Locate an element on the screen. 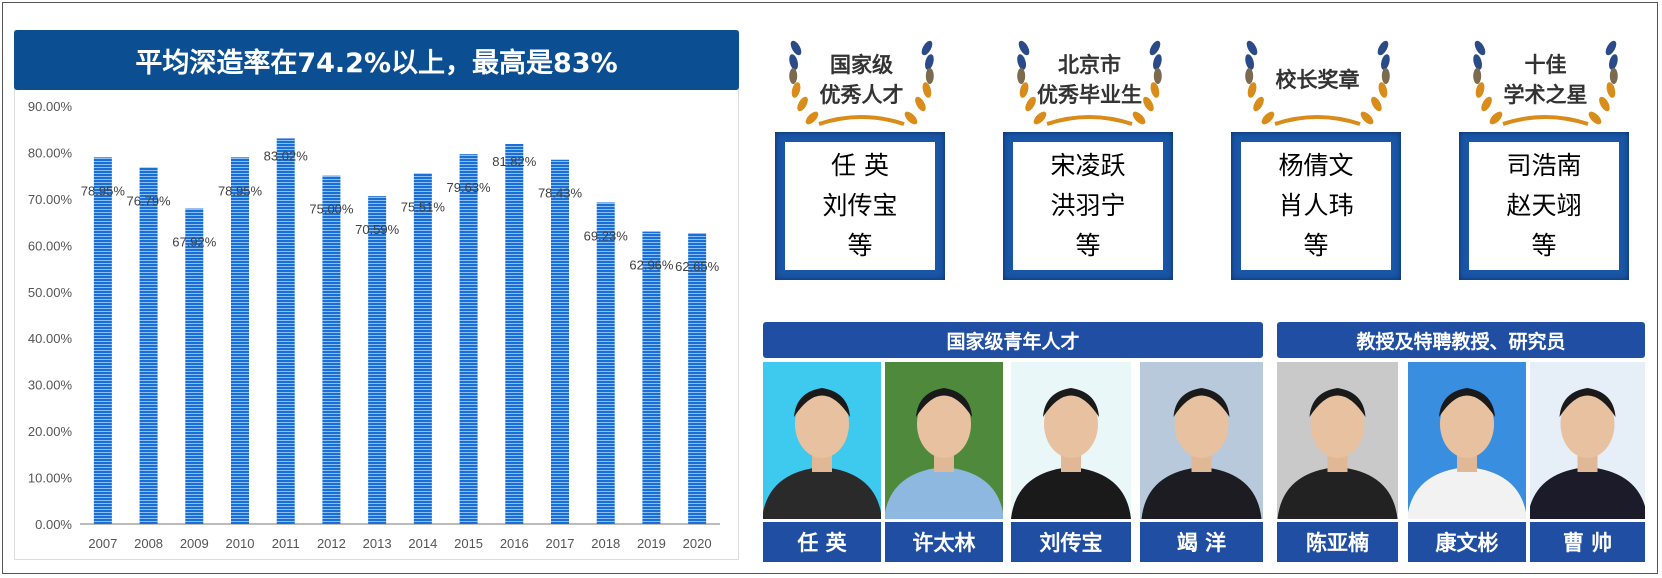 This screenshot has width=1662, height=578. person-name: 陈亚楠 is located at coordinates (1337, 542).